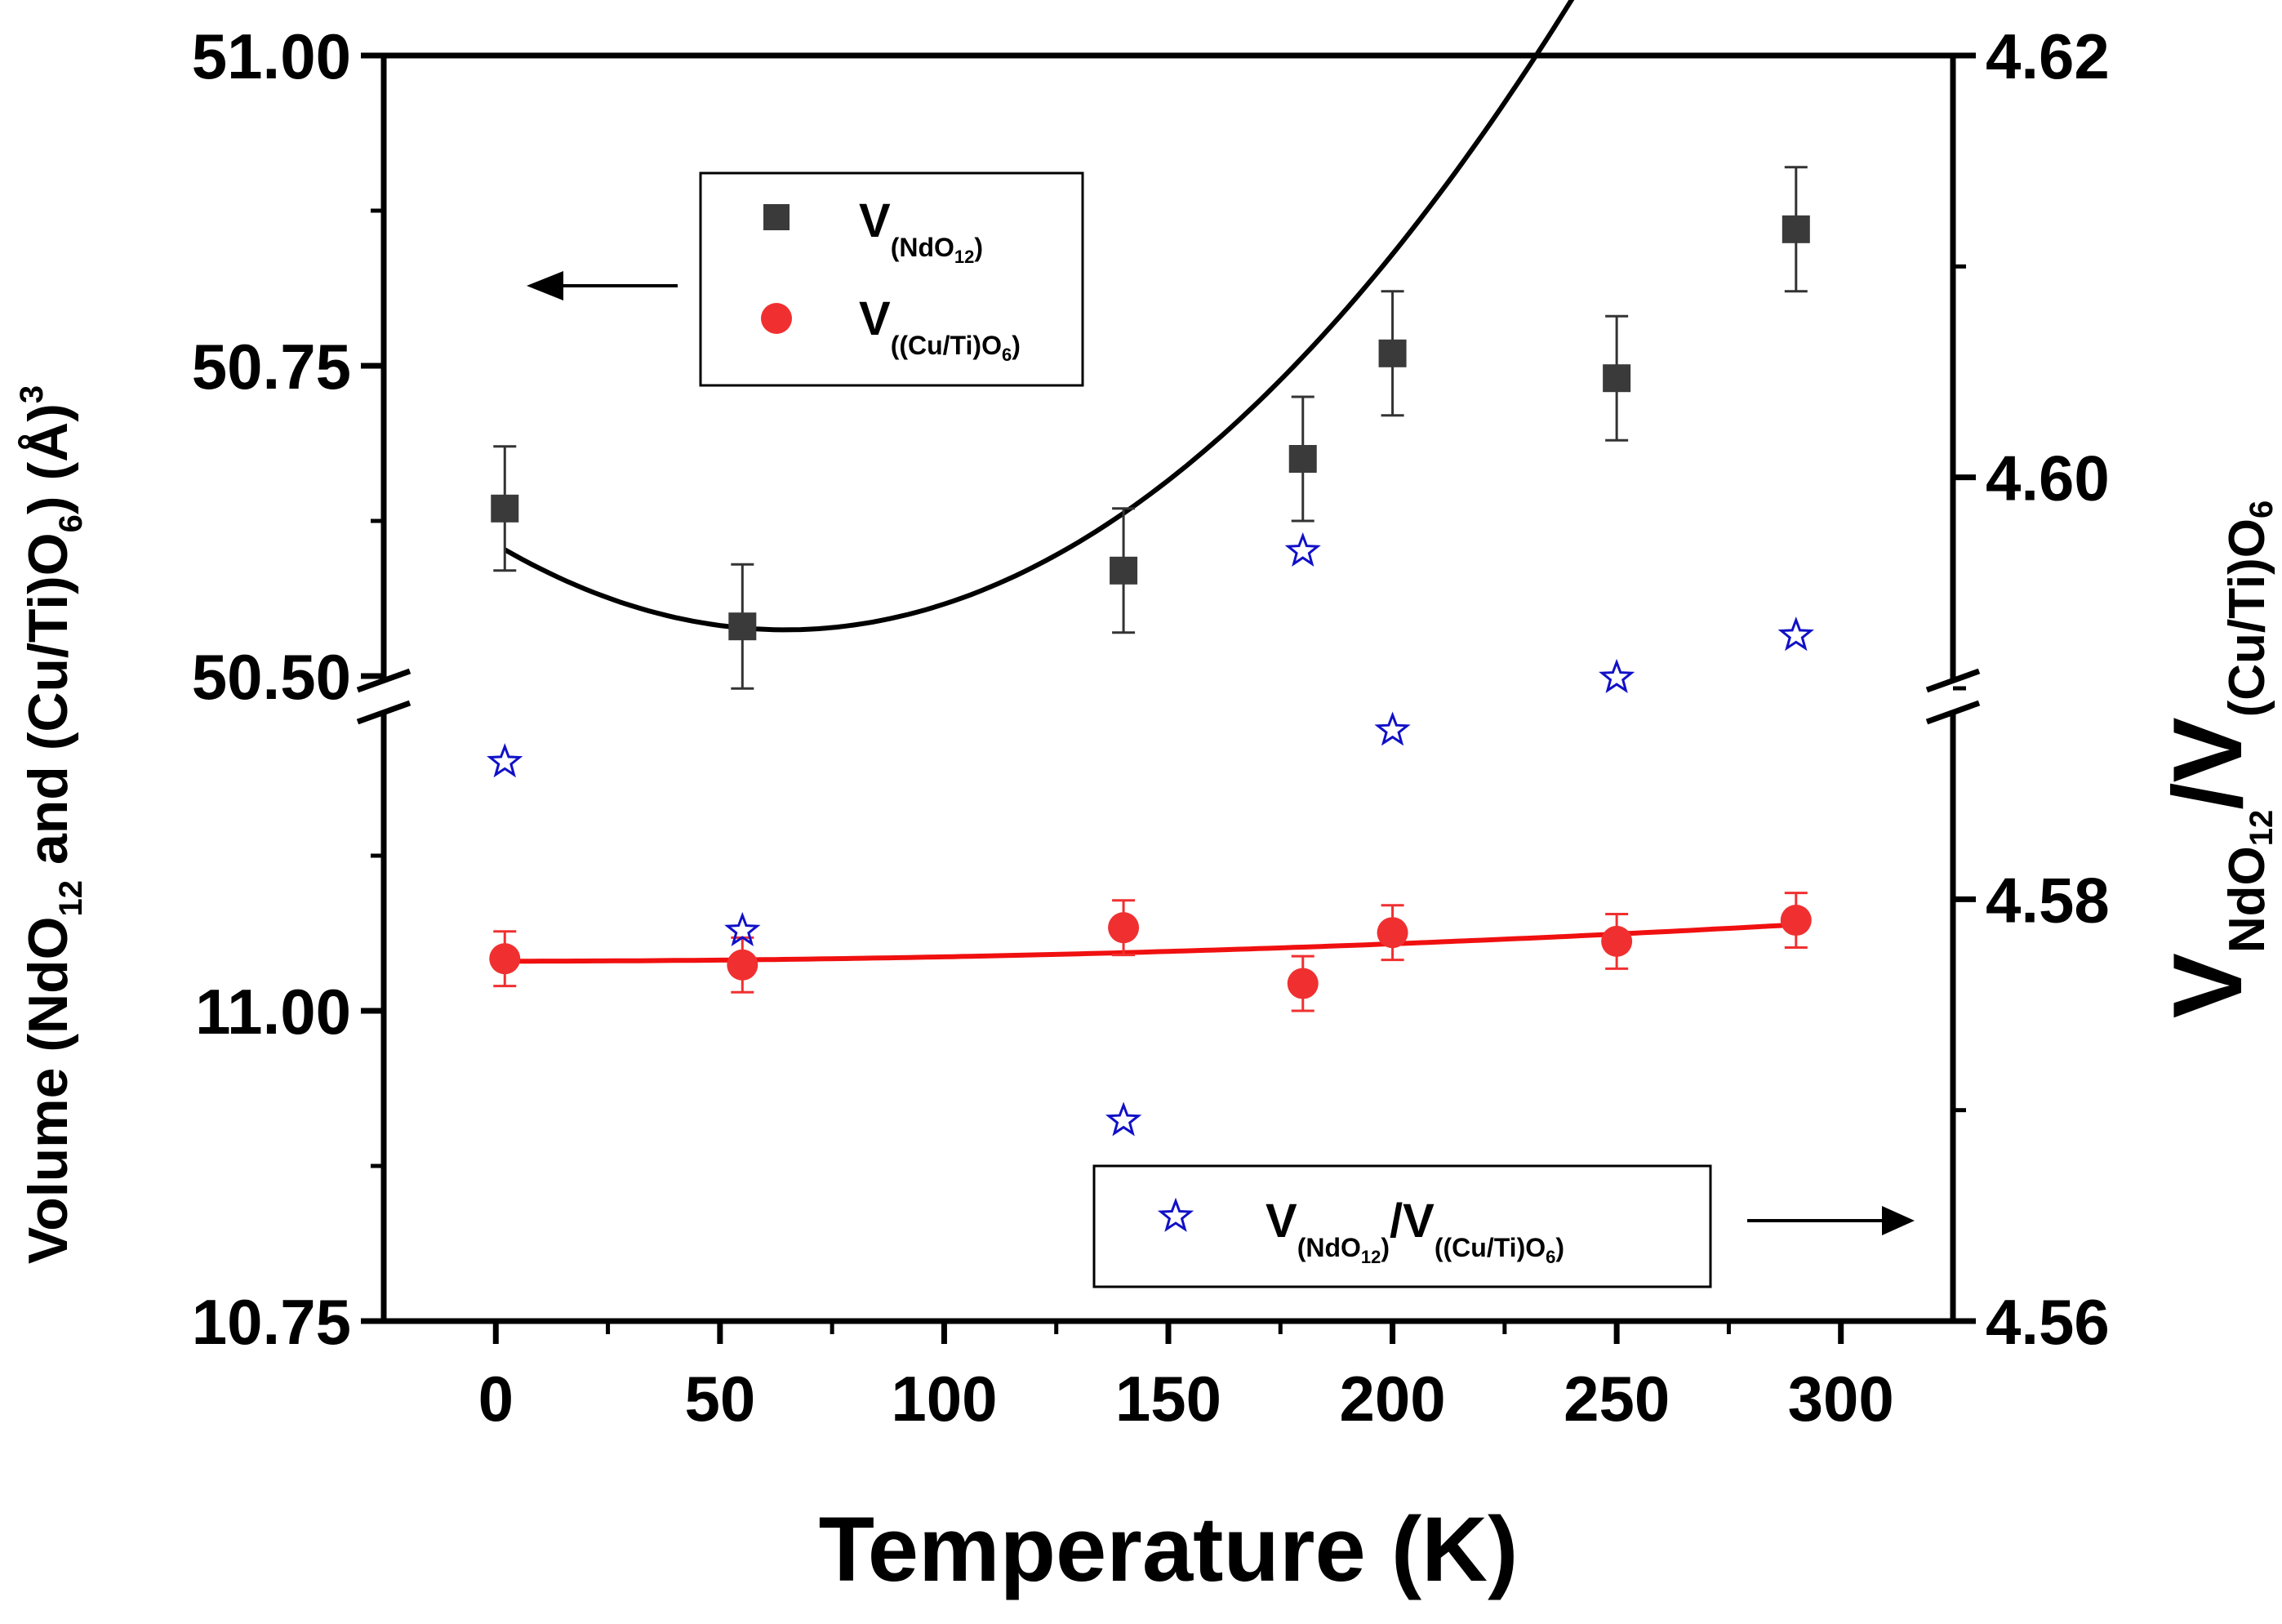 This screenshot has height=1624, width=2282. Describe the element at coordinates (1617, 1399) in the screenshot. I see `x-tick-label: 250` at that location.